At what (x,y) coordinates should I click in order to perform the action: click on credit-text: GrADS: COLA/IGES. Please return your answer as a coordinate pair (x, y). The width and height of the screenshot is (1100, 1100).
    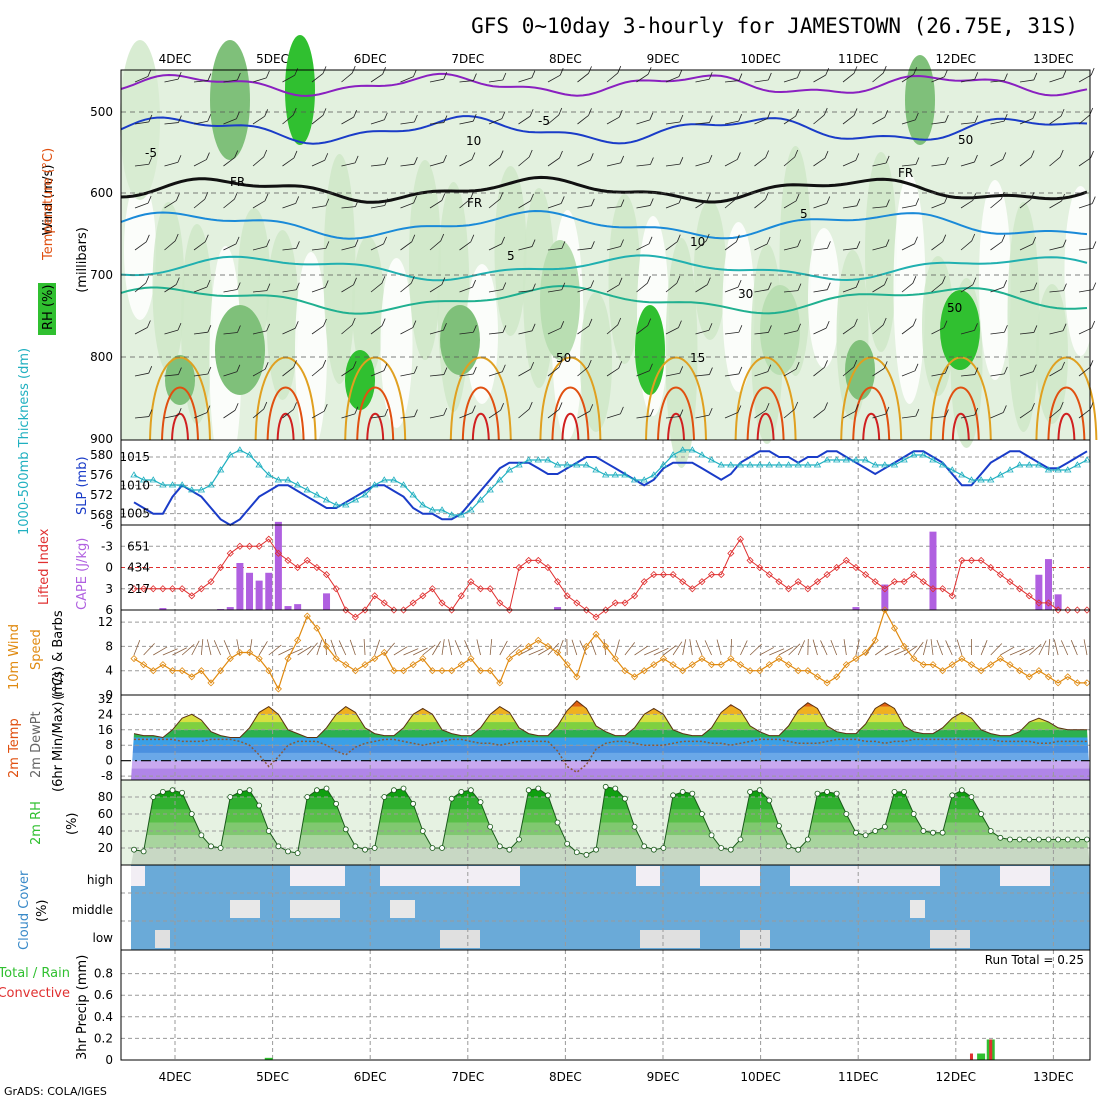
    Looking at the image, I should click on (55, 1091).